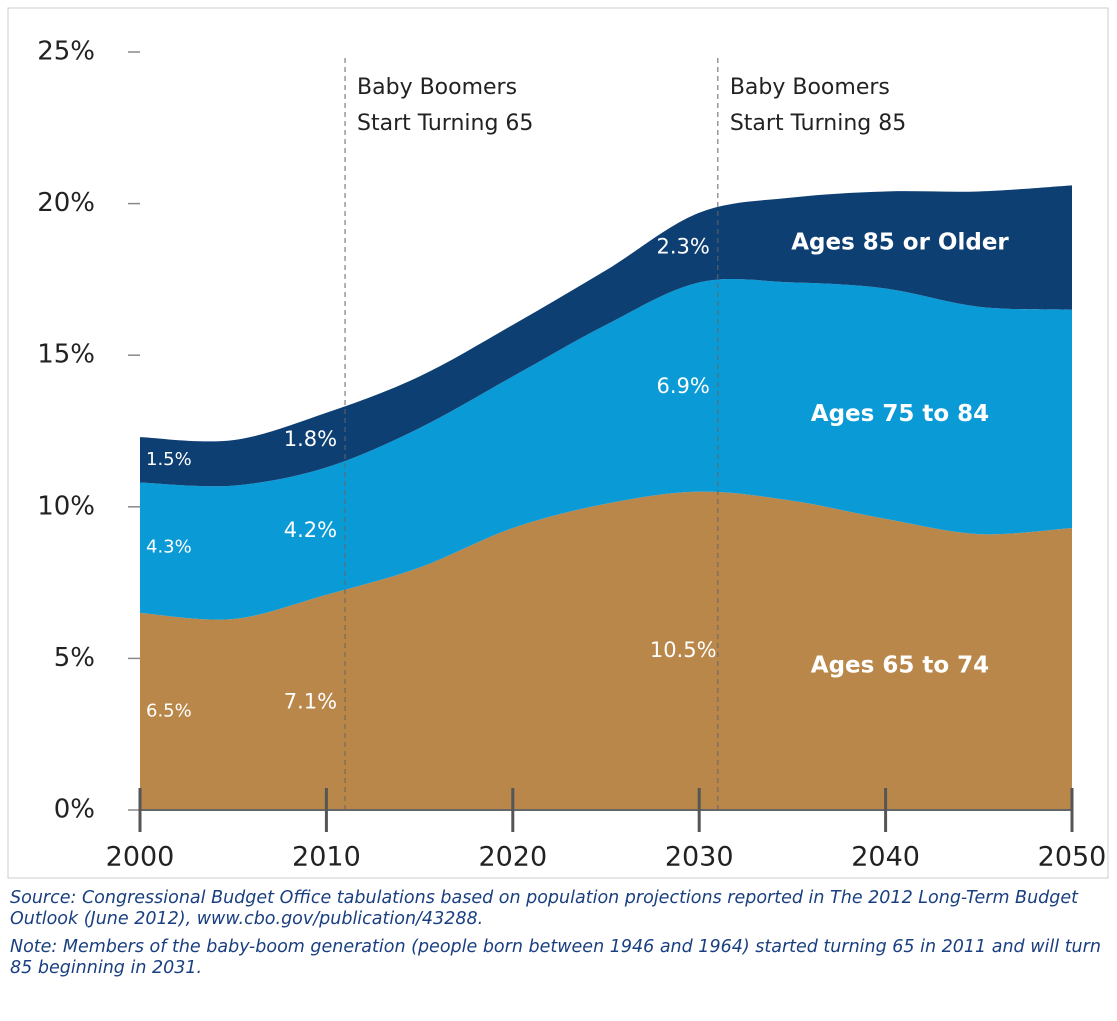 Image resolution: width=1117 pixels, height=1021 pixels. Describe the element at coordinates (310, 701) in the screenshot. I see `data-label: 7.1%` at that location.